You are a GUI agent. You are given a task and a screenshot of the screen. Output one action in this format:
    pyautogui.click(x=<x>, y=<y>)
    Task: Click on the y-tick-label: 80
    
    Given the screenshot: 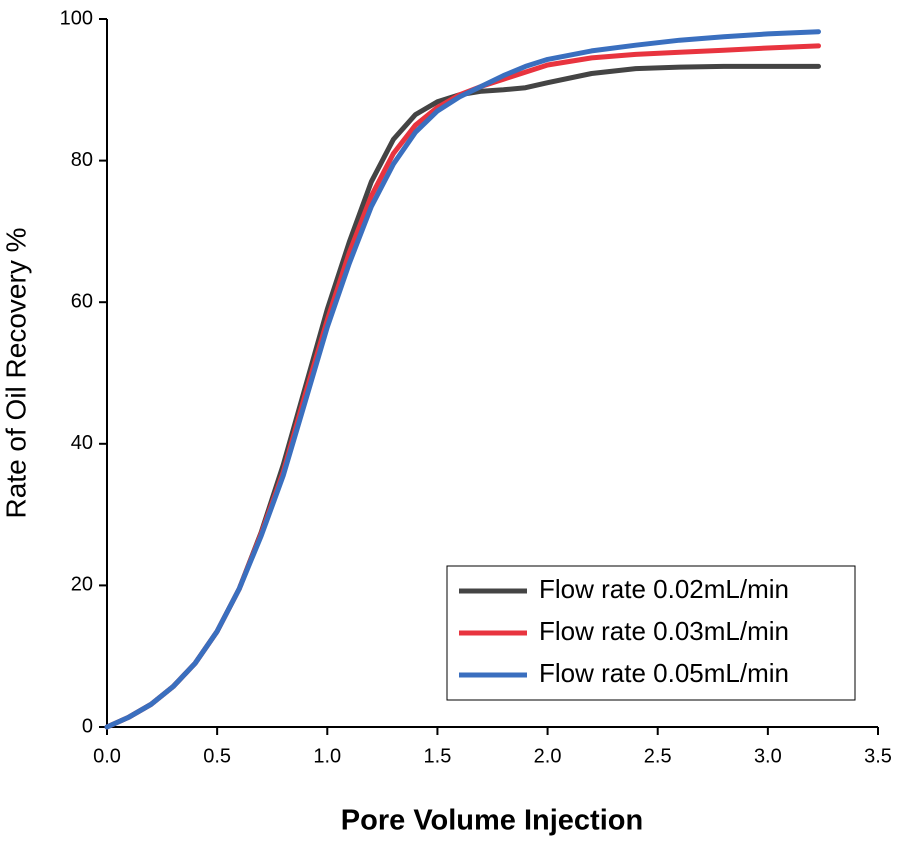 What is the action you would take?
    pyautogui.click(x=82, y=160)
    